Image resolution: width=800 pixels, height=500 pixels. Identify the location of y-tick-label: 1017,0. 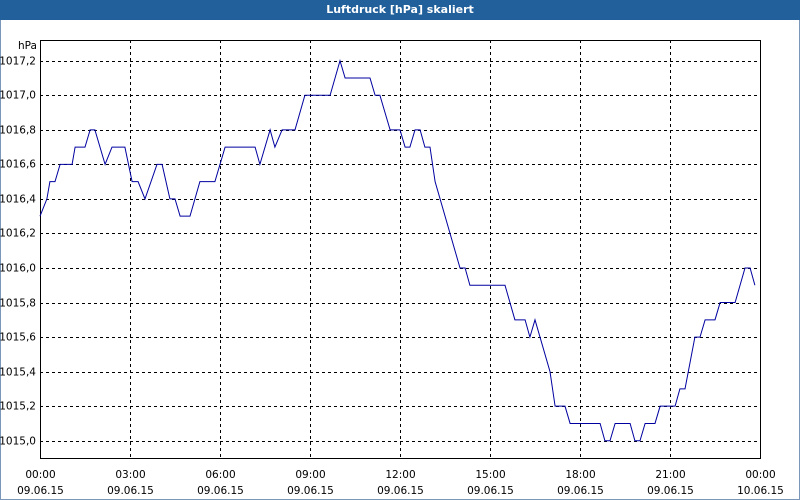
(18, 96).